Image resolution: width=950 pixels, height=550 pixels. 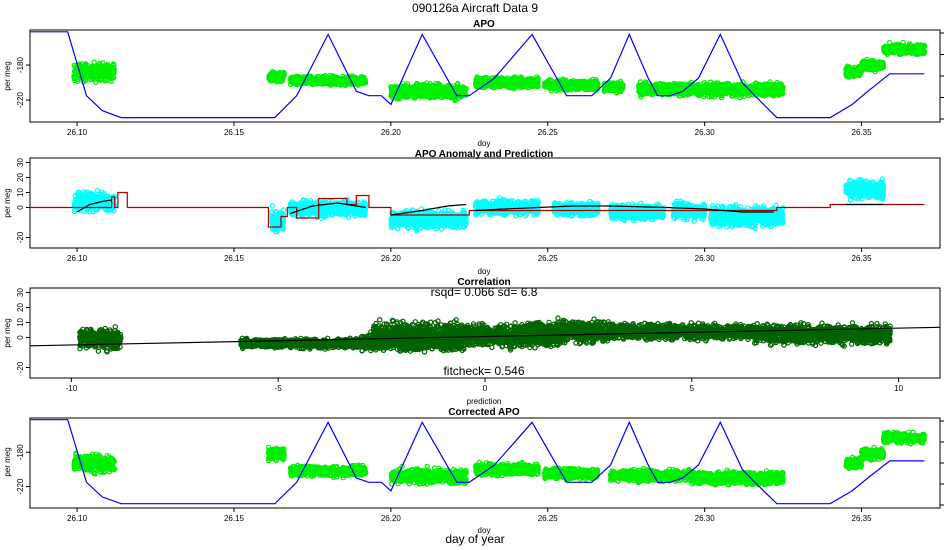 I want to click on panel-apo: APO doy per meg, so click(x=249, y=83).